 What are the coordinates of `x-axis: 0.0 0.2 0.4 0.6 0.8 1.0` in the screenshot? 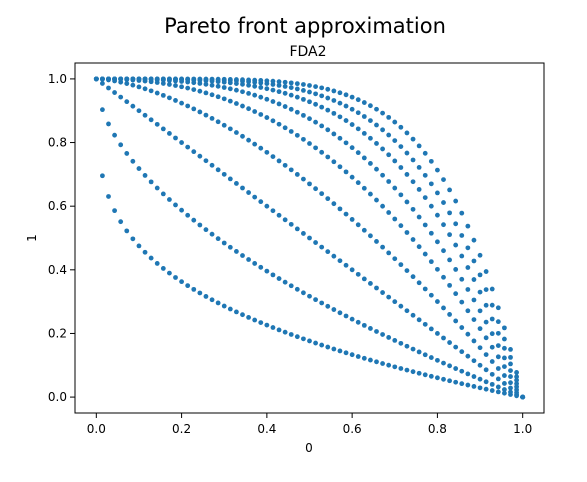 It's located at (309, 424).